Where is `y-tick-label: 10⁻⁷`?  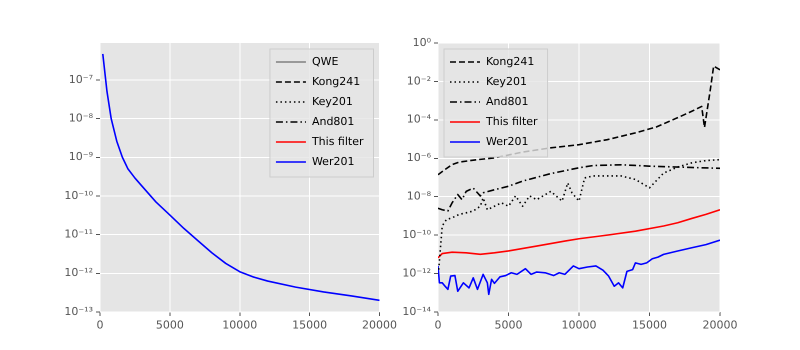 y-tick-label: 10⁻⁷ is located at coordinates (80, 79).